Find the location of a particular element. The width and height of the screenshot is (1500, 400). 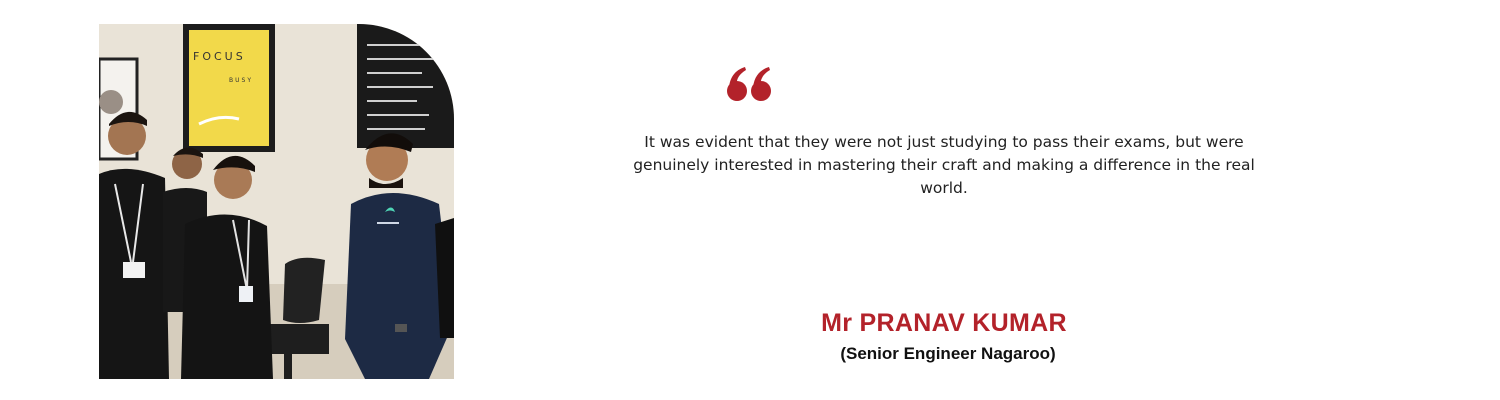

author-title: (Senior Engineer Nagaroo) is located at coordinates (948, 353).